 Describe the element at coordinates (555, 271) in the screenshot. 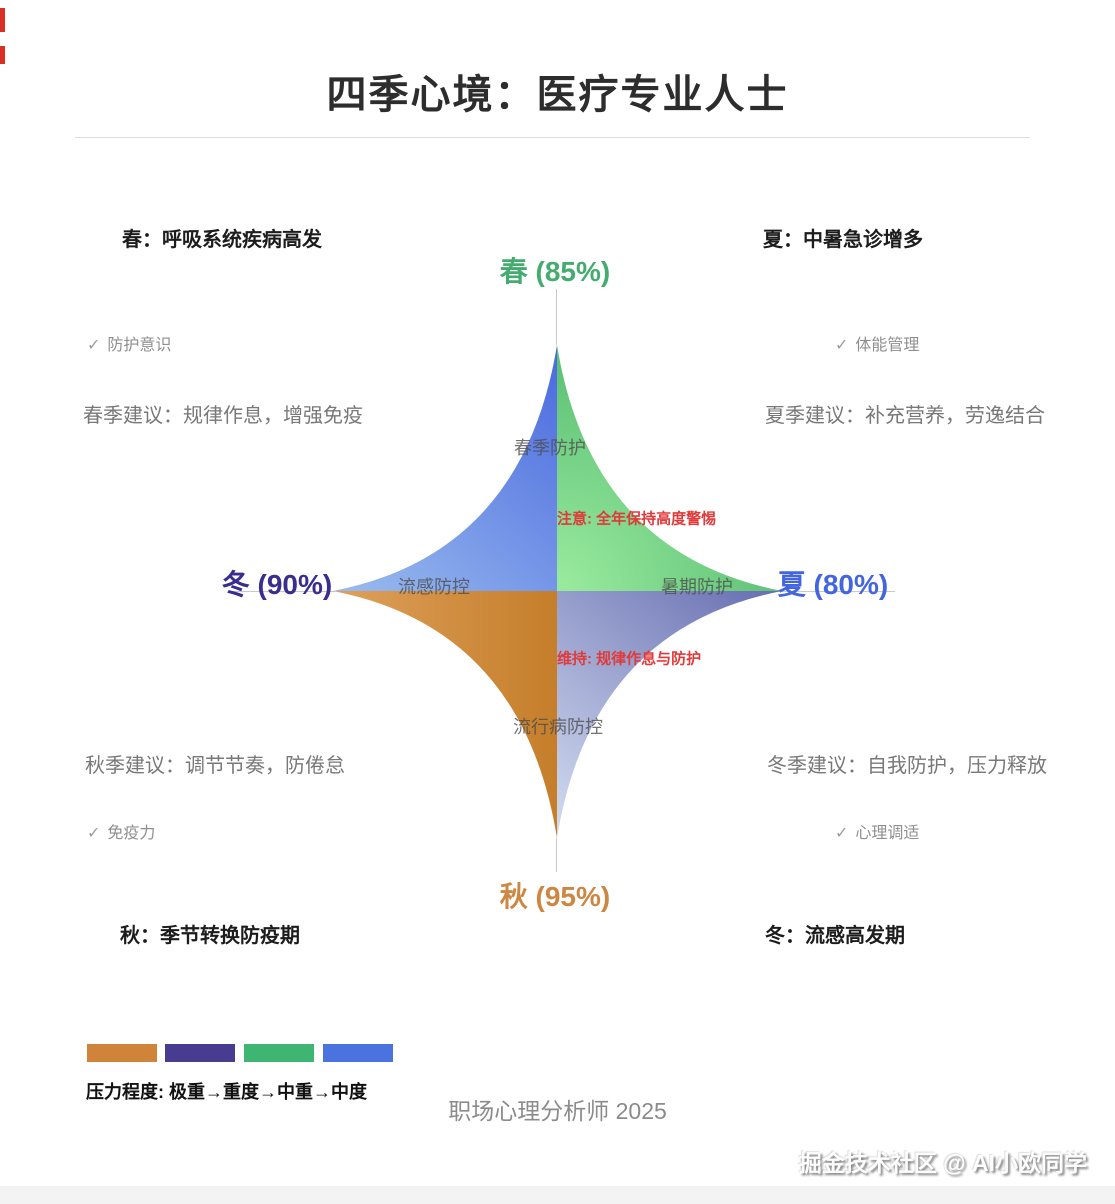

I see `axis-label-spring: 春 (85%)` at that location.